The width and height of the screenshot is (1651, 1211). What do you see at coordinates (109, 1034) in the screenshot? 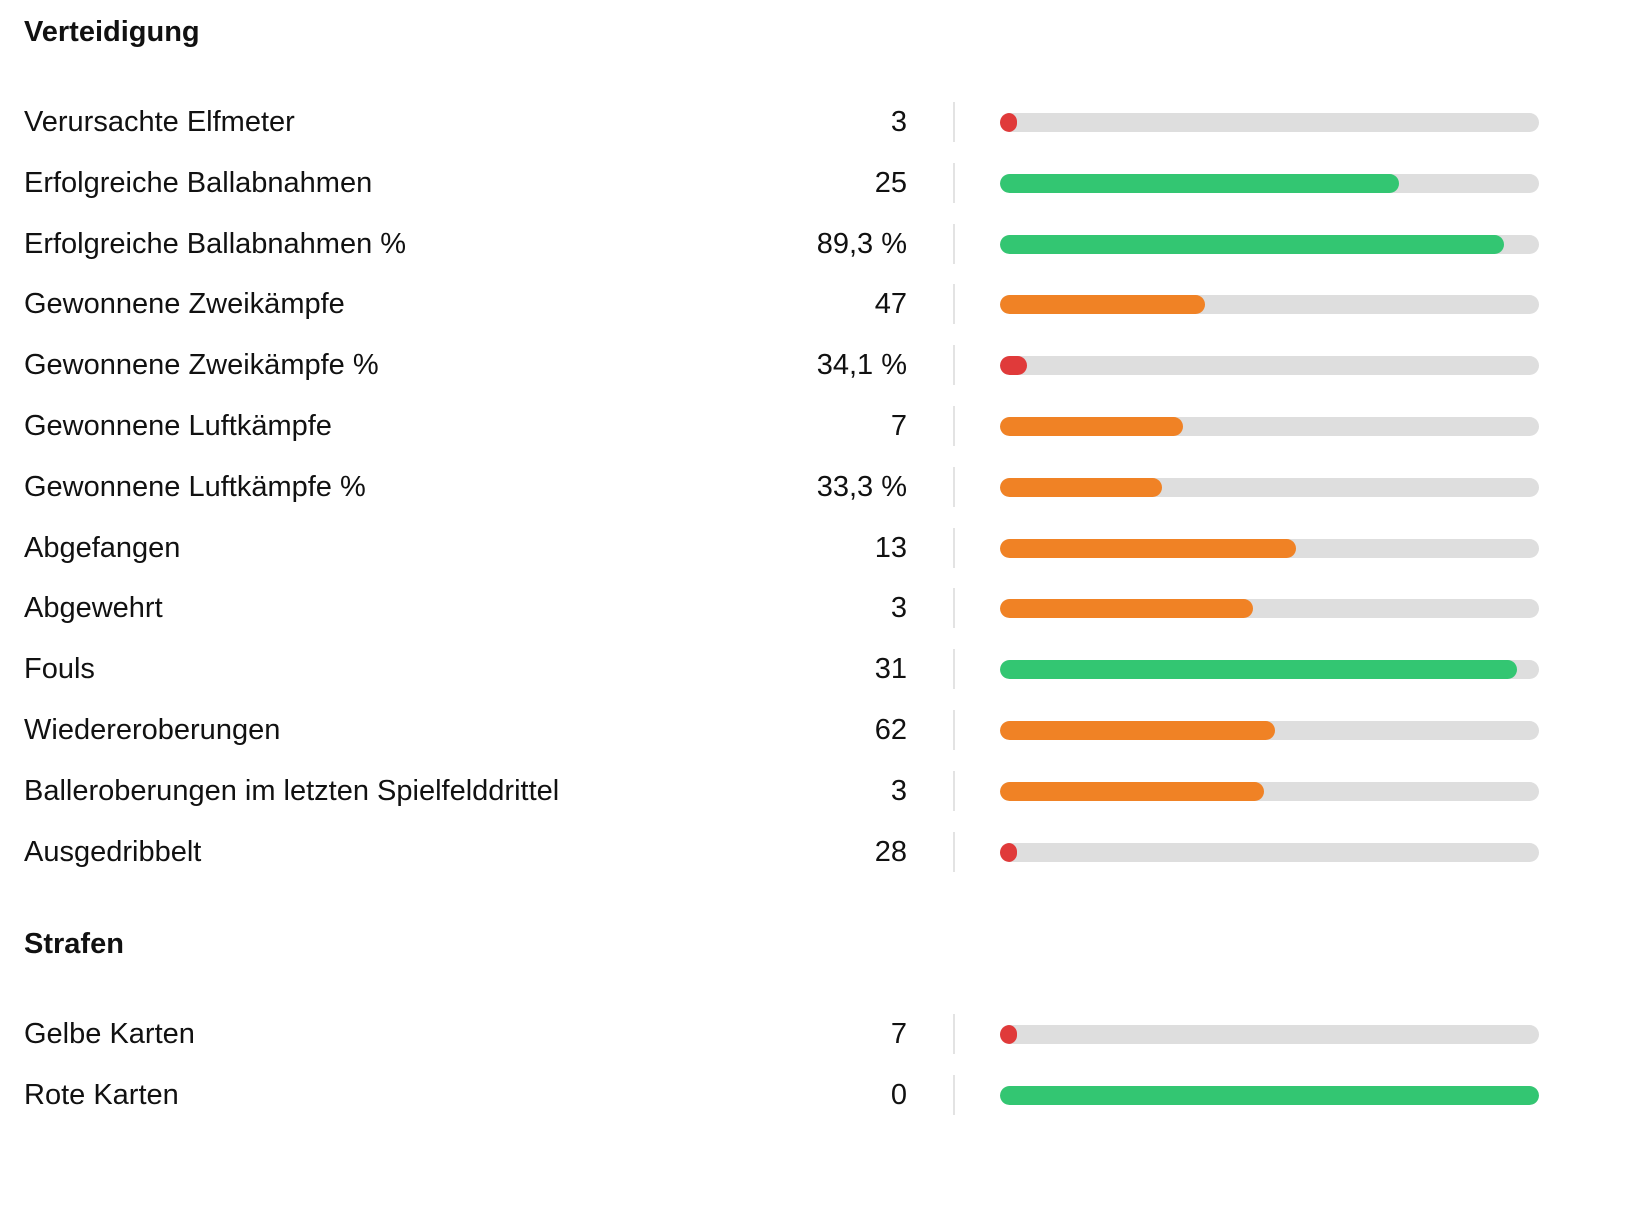
I see `stat-label: Gelbe Karten` at bounding box center [109, 1034].